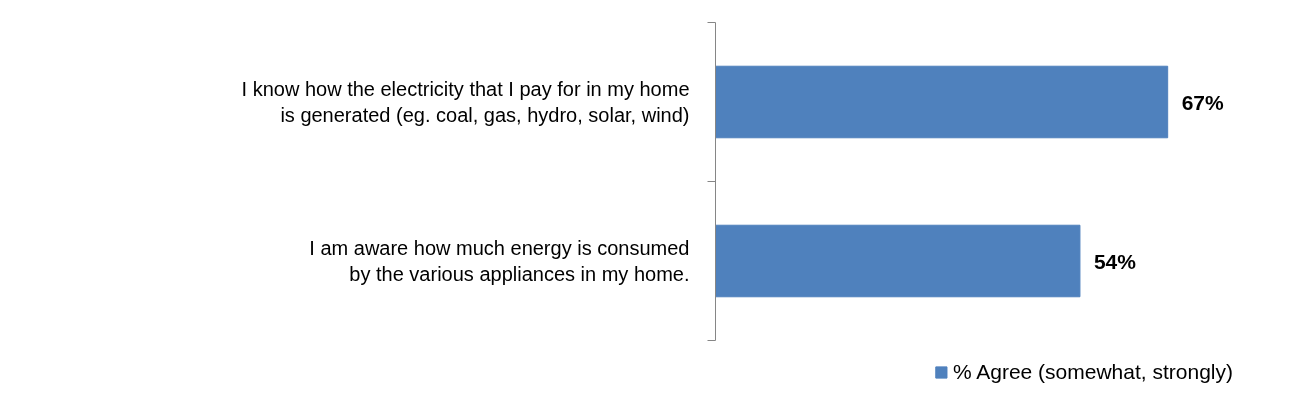  What do you see at coordinates (499, 261) in the screenshot?
I see `y-tick-label: I am aware how much energy is consumed by the various appliances in my home.` at bounding box center [499, 261].